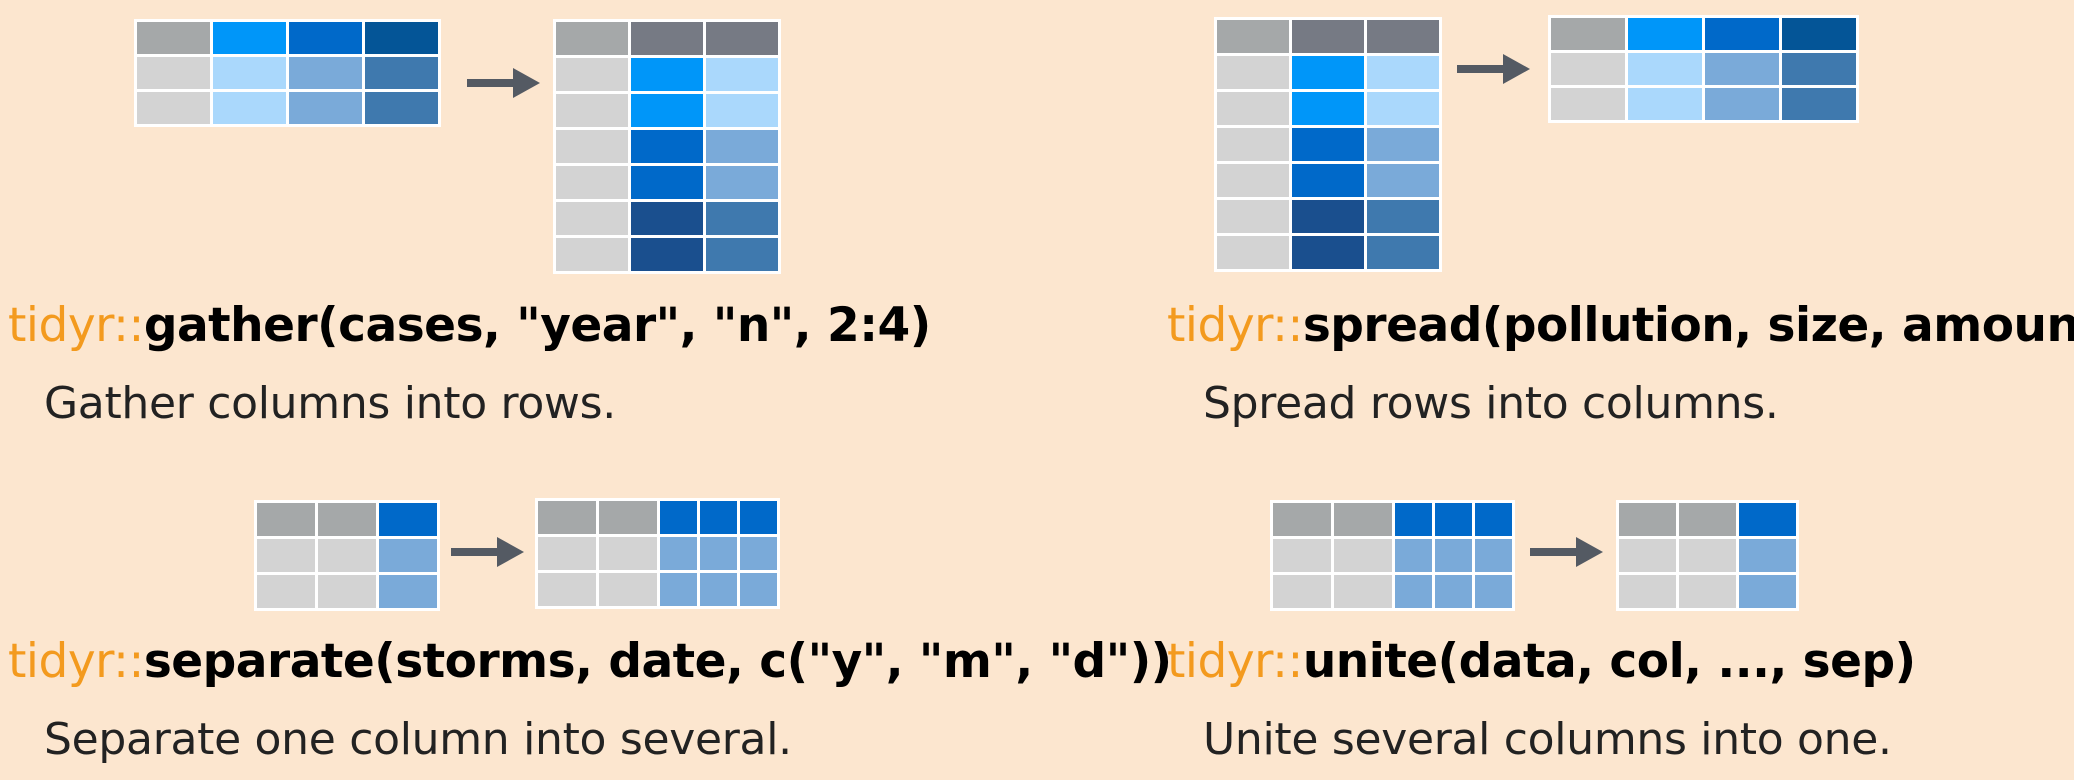 The height and width of the screenshot is (780, 2074). What do you see at coordinates (1703, 69) in the screenshot?
I see `spread-output-table` at bounding box center [1703, 69].